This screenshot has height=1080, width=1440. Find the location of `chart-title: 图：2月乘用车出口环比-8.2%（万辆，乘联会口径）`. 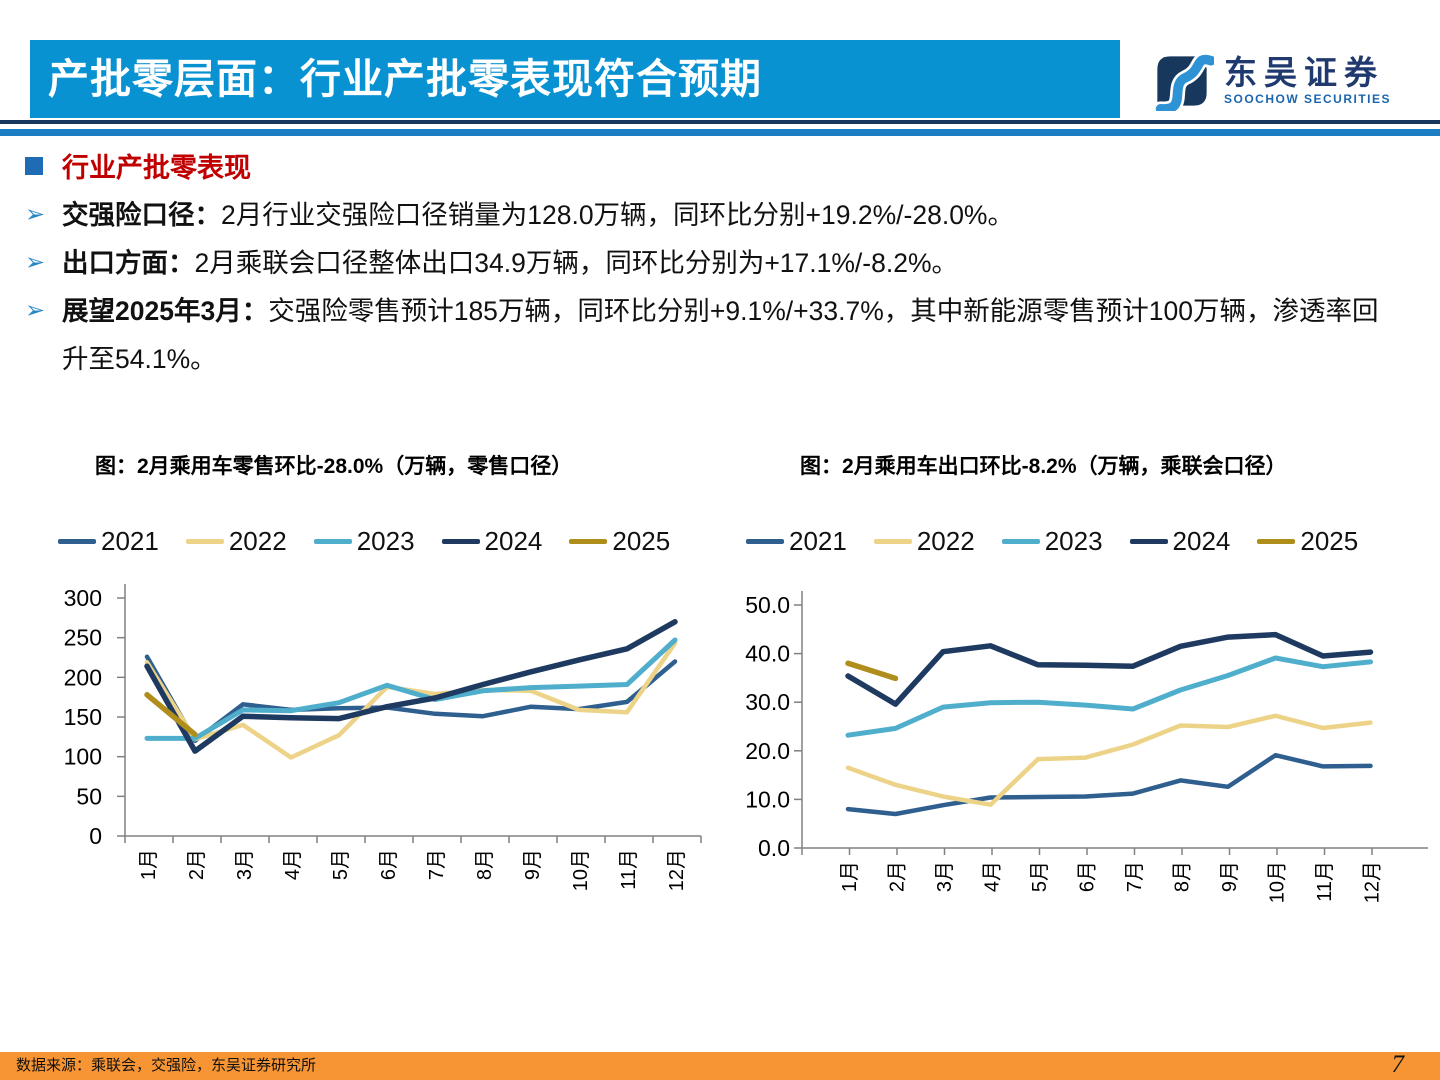

chart-title: 图：2月乘用车出口环比-8.2%（万辆，乘联会口径） is located at coordinates (1043, 466).